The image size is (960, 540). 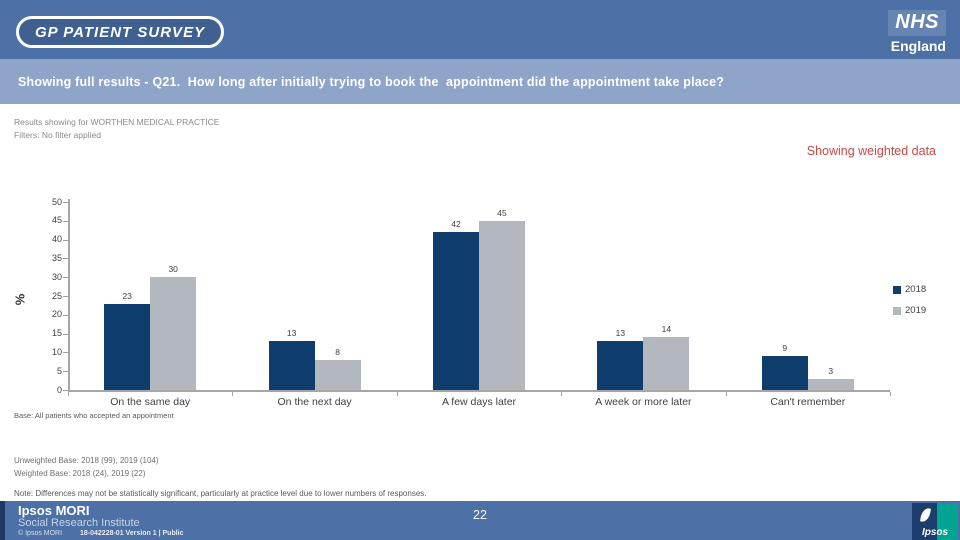 What do you see at coordinates (502, 212) in the screenshot?
I see `bar-value-label: 45` at bounding box center [502, 212].